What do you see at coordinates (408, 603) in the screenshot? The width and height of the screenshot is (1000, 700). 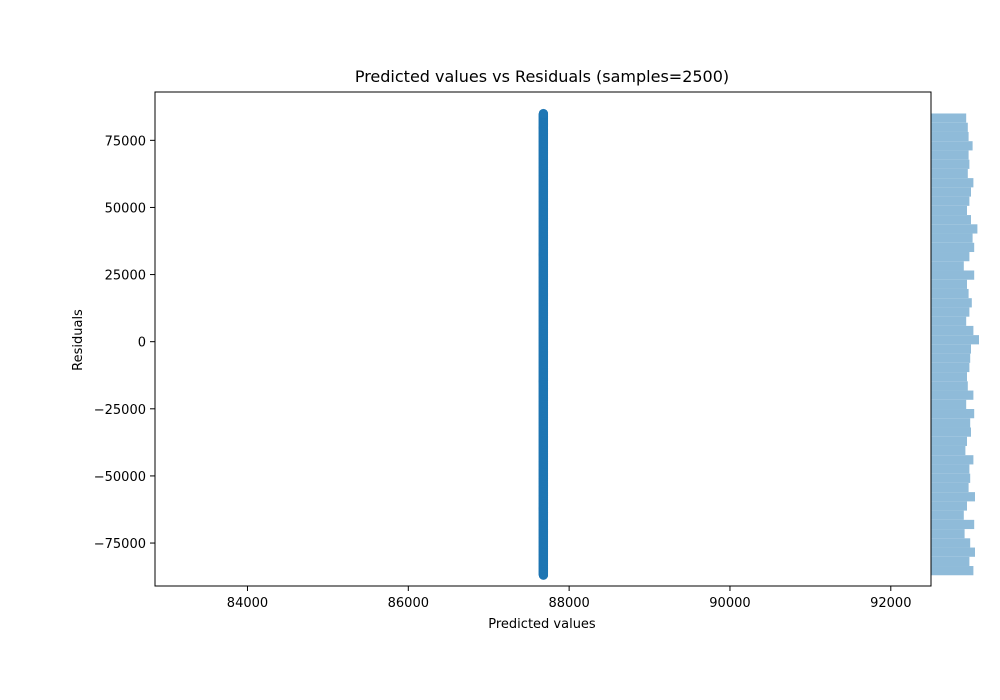 I see `x-tick-label: 86000` at bounding box center [408, 603].